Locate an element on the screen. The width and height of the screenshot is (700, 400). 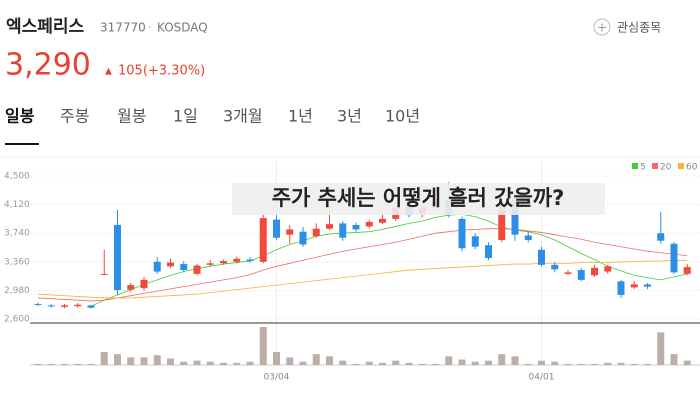
tab: 1일 is located at coordinates (185, 116).